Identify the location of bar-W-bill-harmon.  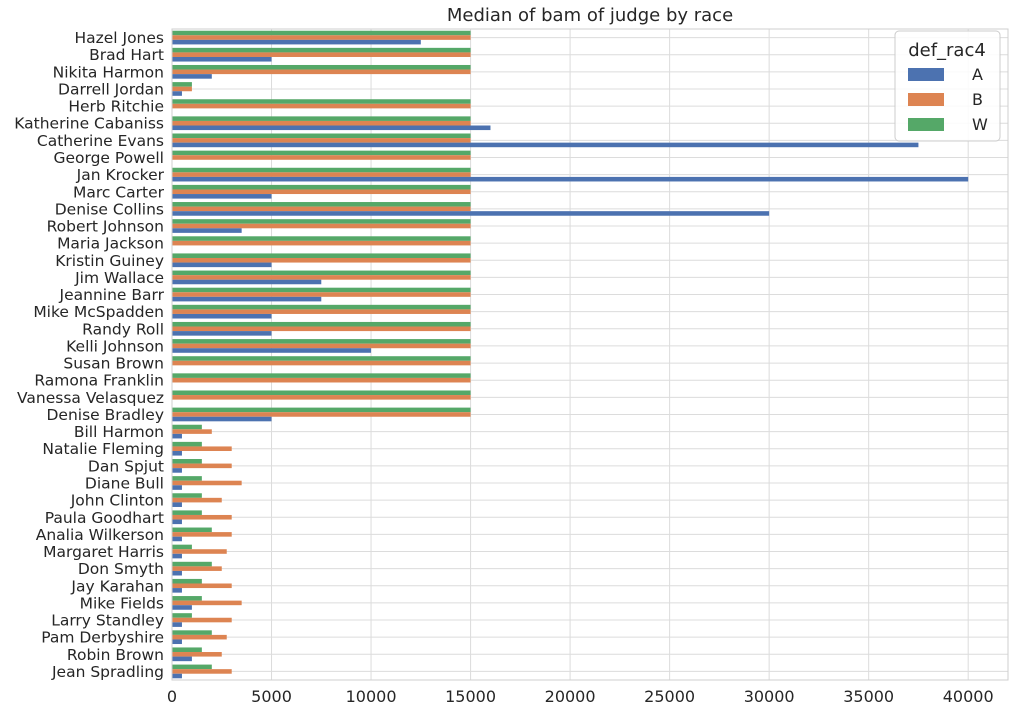
(187, 427).